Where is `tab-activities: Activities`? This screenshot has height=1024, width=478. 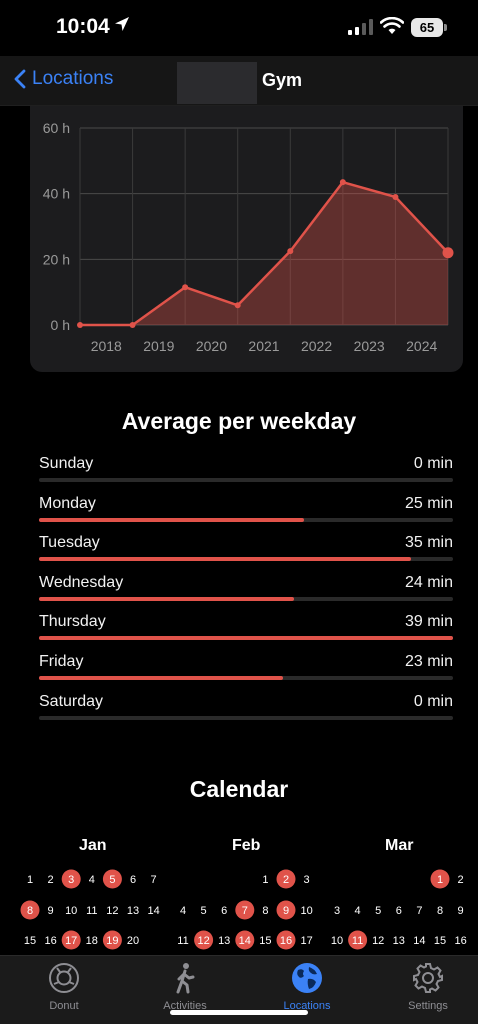 tab-activities: Activities is located at coordinates (185, 987).